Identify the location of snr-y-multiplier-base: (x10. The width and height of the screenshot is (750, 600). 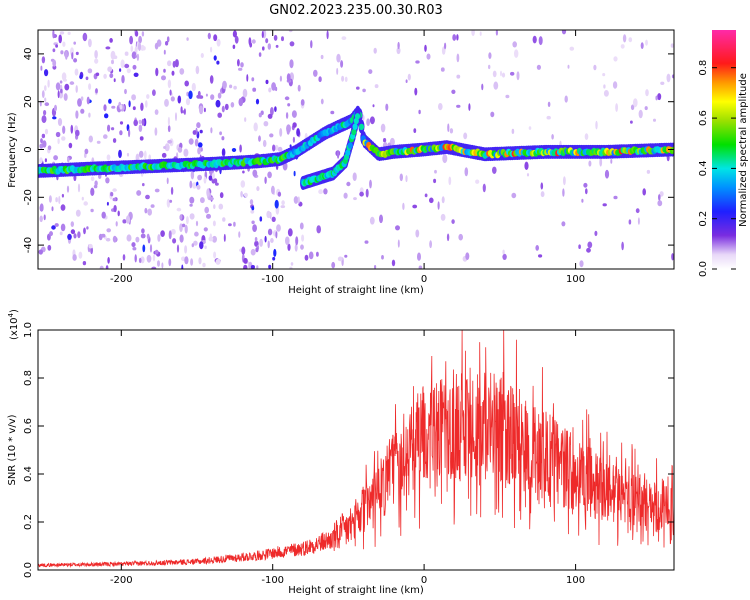
(14, 328).